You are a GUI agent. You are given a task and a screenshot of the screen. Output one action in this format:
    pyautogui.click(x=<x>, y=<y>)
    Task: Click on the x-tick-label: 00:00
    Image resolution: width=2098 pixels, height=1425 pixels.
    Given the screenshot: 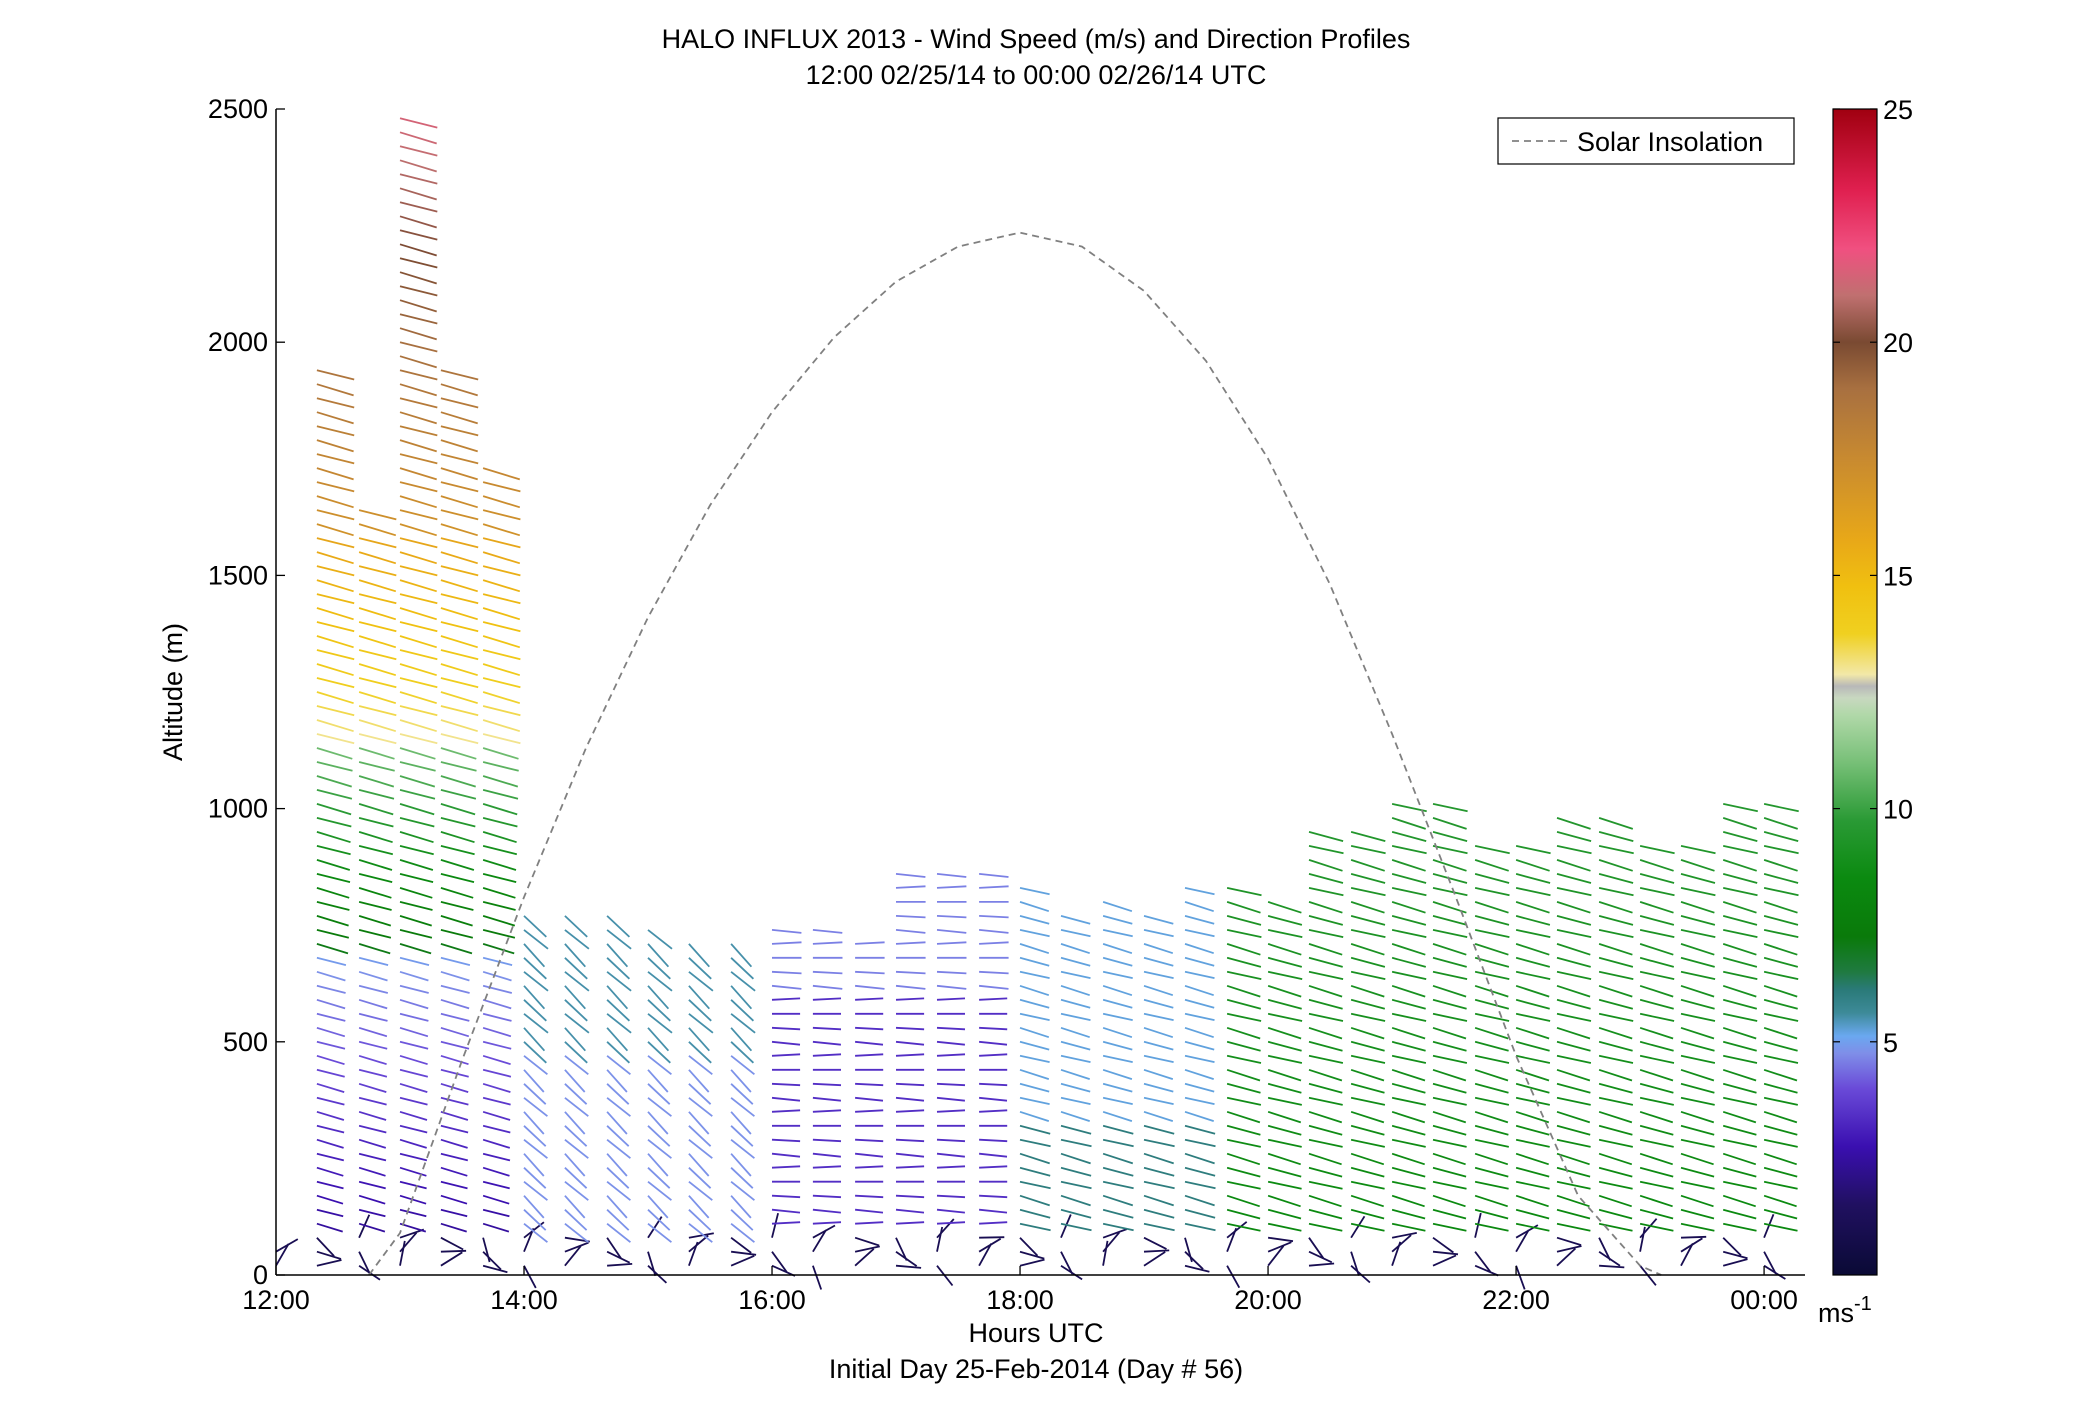 What is the action you would take?
    pyautogui.click(x=1764, y=1300)
    